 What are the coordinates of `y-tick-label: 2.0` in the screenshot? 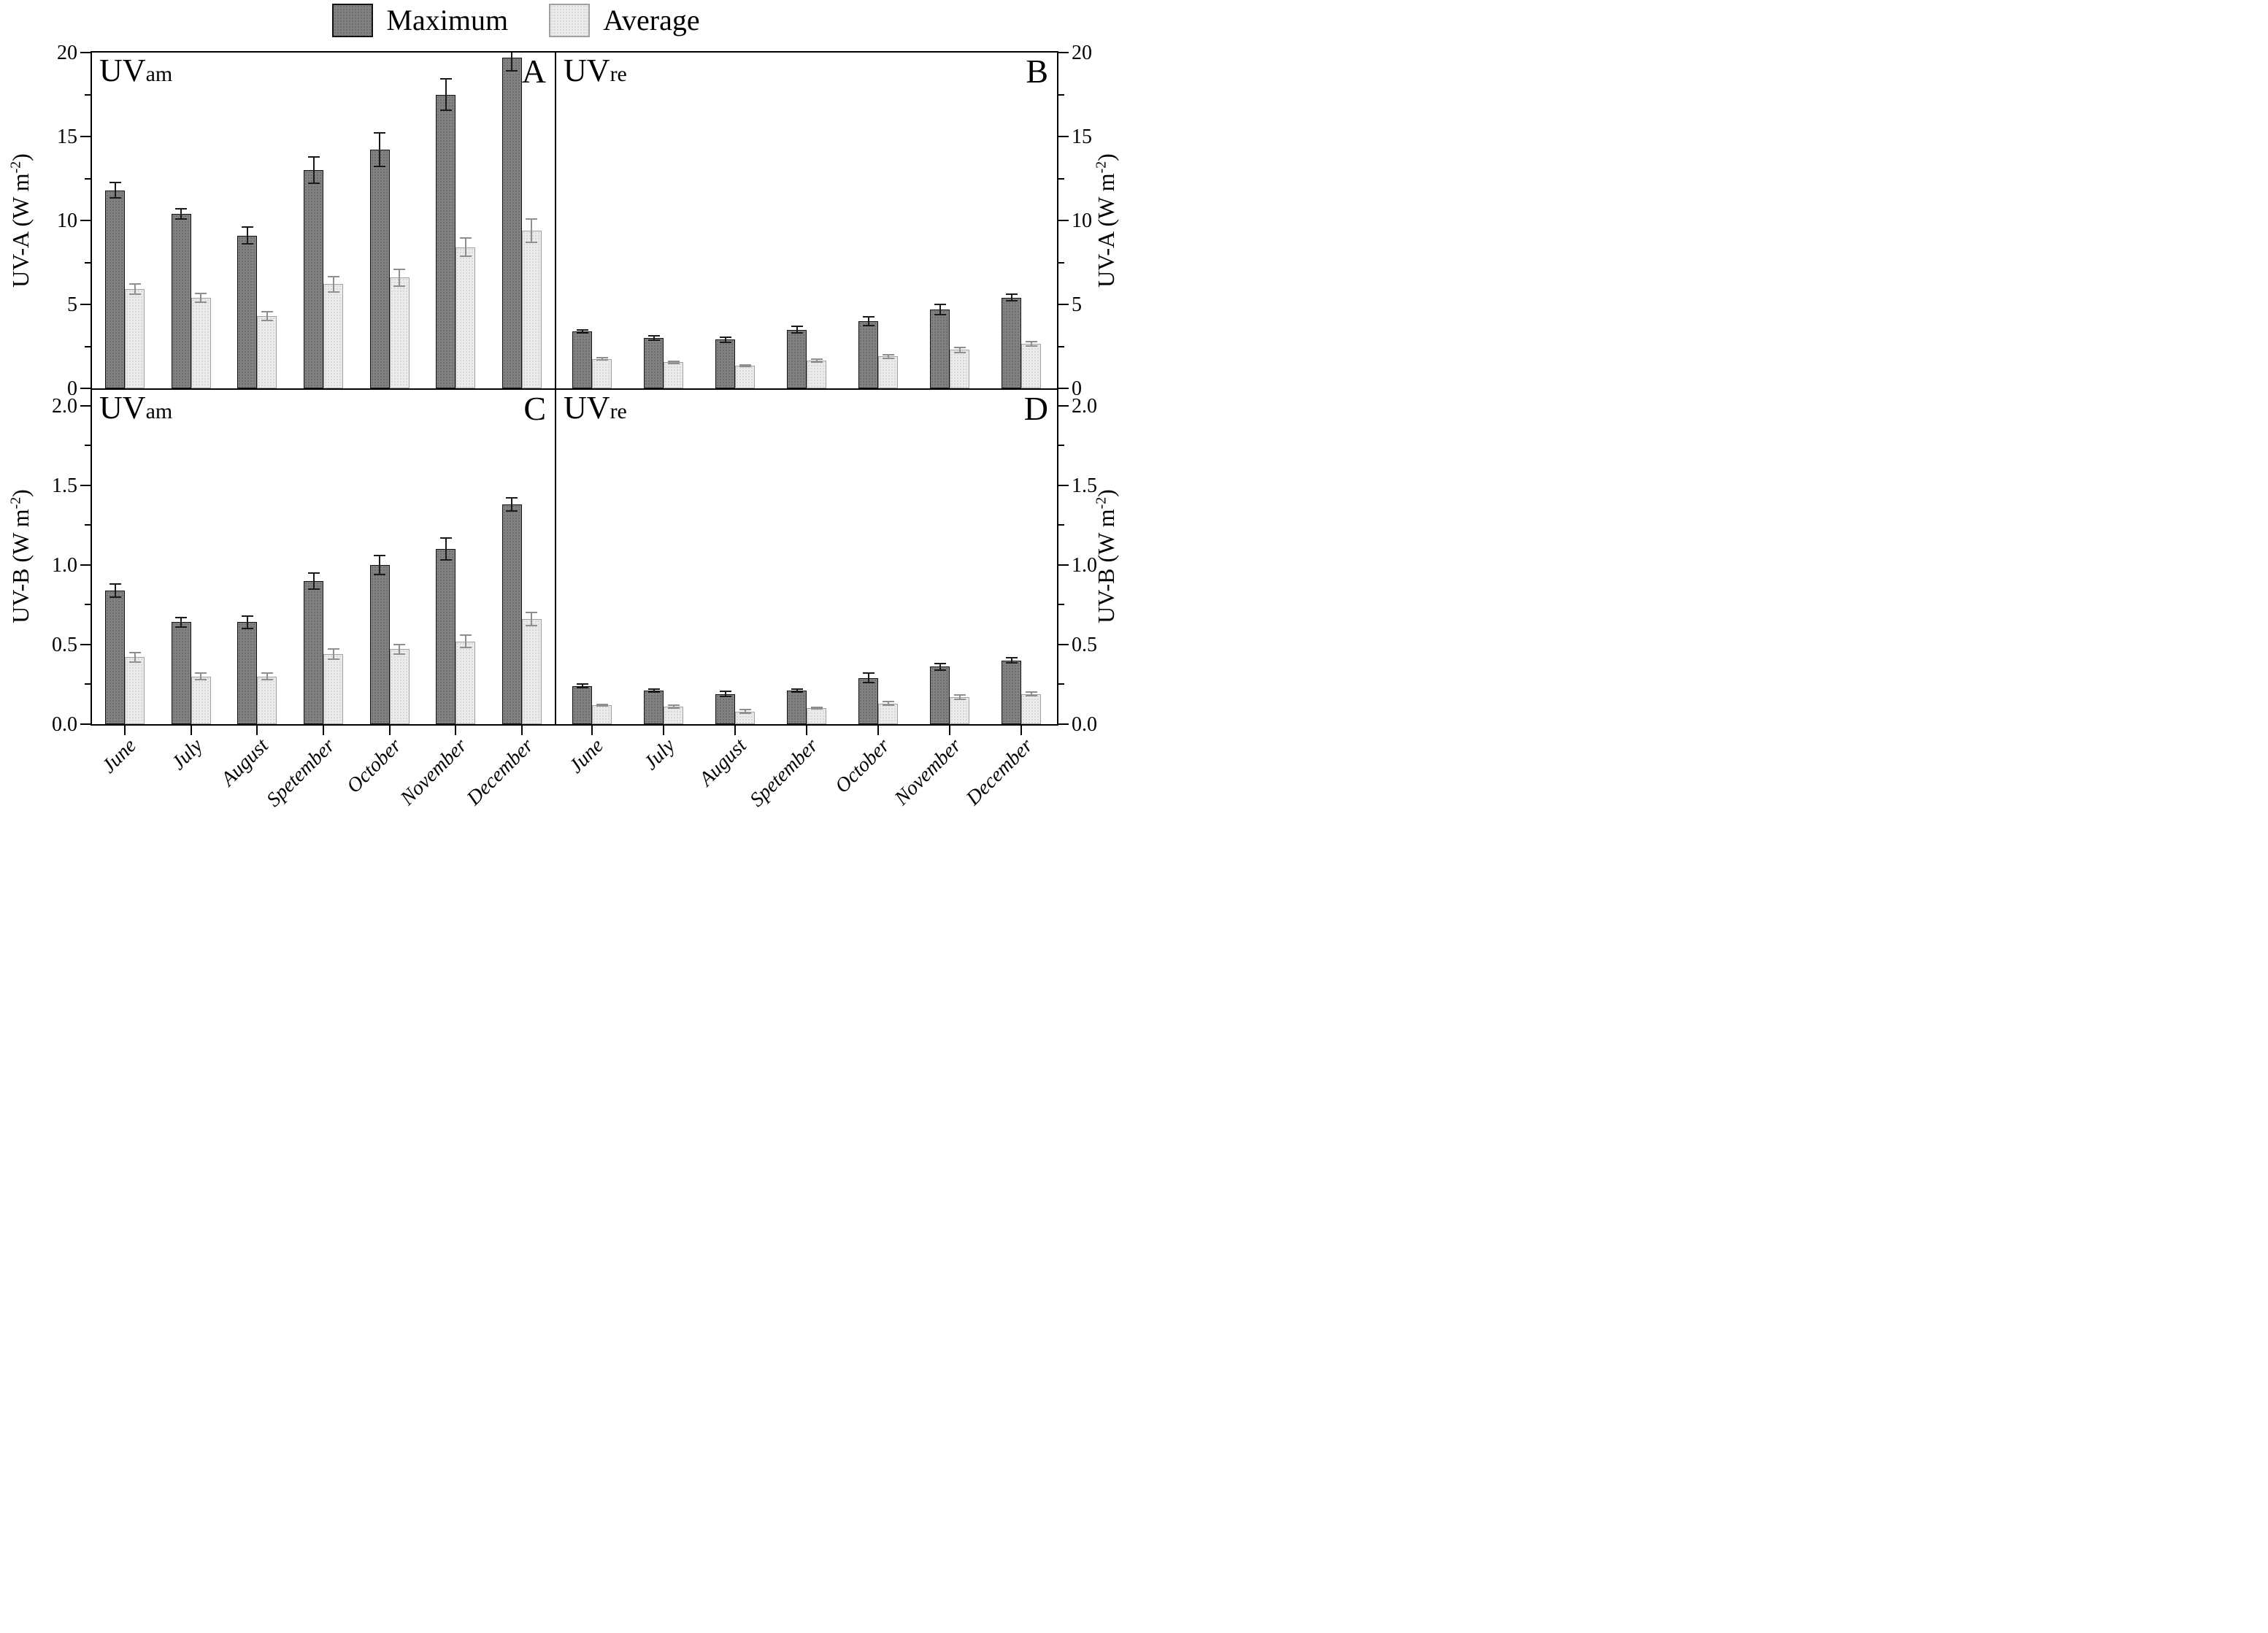 It's located at (1084, 406).